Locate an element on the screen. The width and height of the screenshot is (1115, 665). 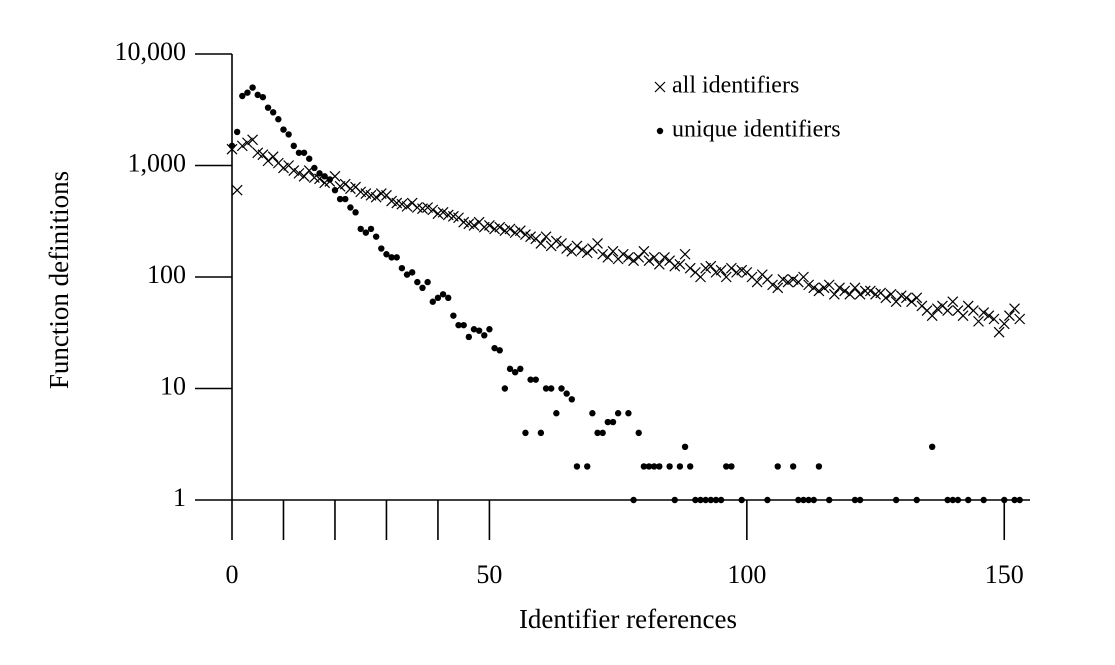
x-tick-label: 150 is located at coordinates (1004, 574).